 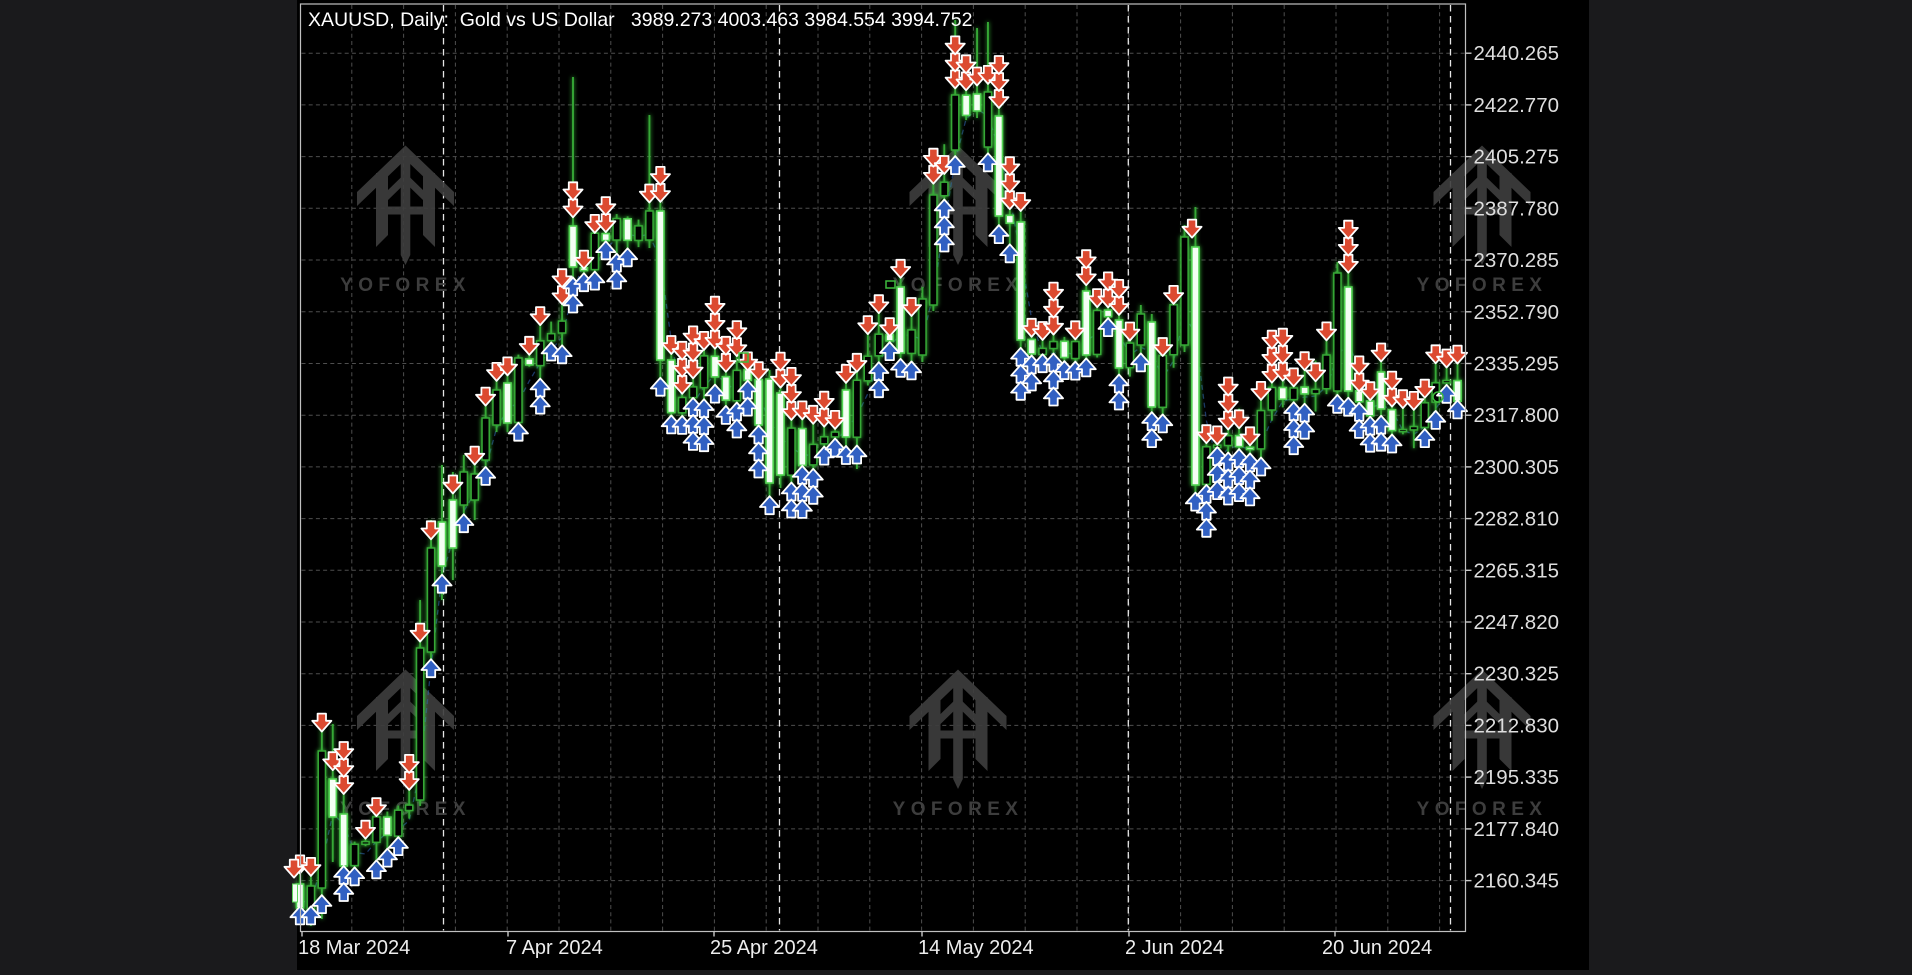 What do you see at coordinates (1517, 312) in the screenshot?
I see `svg-text: 2352.790` at bounding box center [1517, 312].